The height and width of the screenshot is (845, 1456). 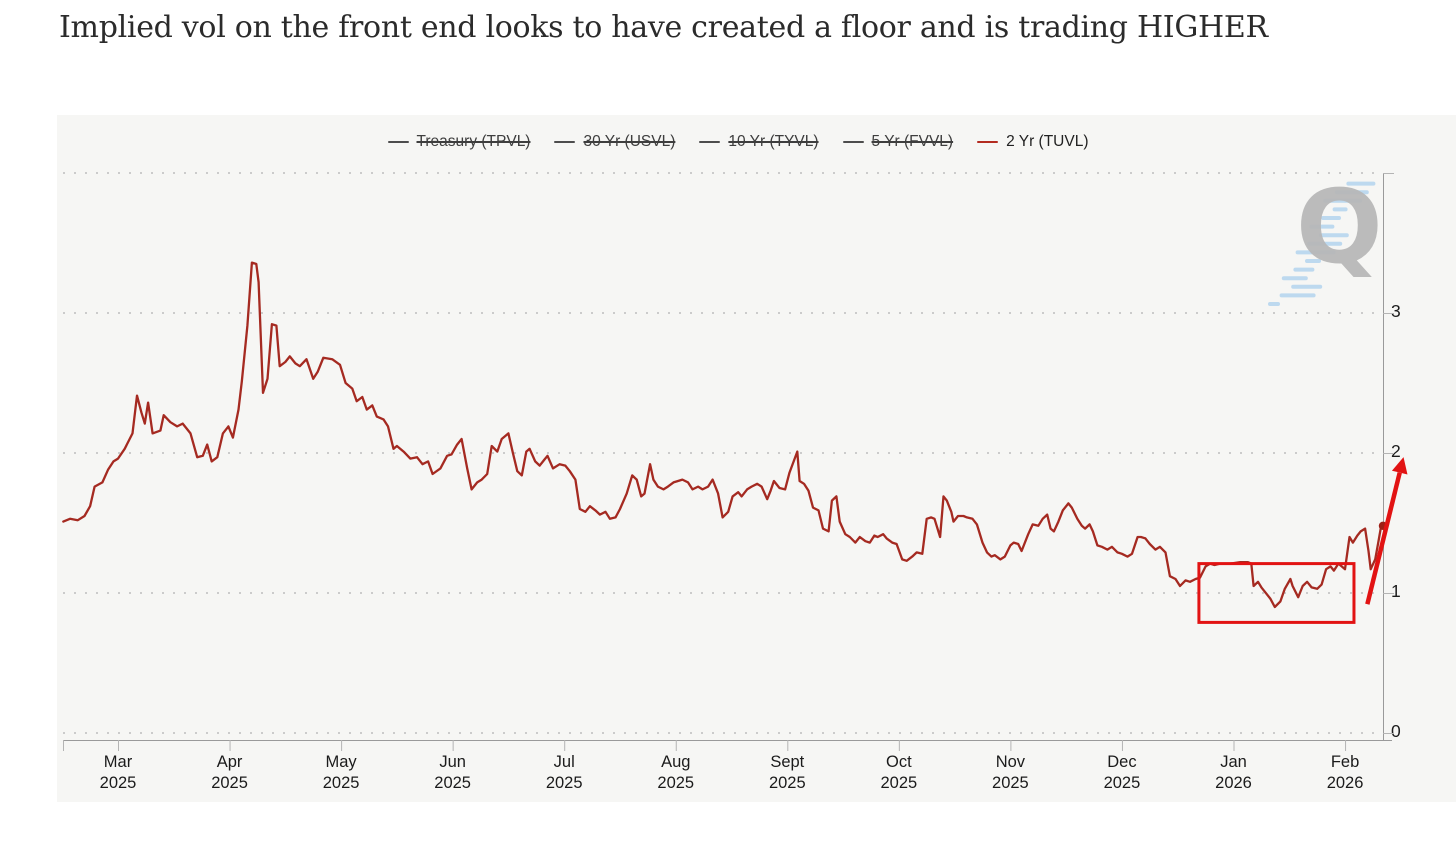 I want to click on legend-item-treasury-tpvl: Treasury (TPVL), so click(x=459, y=142).